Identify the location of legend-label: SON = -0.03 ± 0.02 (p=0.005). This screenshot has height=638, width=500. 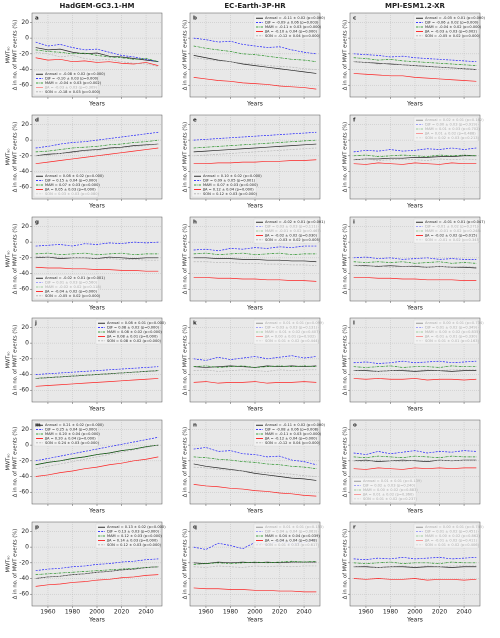
(293, 240).